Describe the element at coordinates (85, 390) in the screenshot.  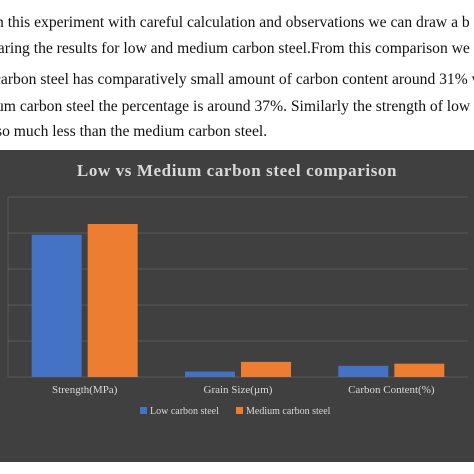
I see `category-label: Strength(MPa)` at that location.